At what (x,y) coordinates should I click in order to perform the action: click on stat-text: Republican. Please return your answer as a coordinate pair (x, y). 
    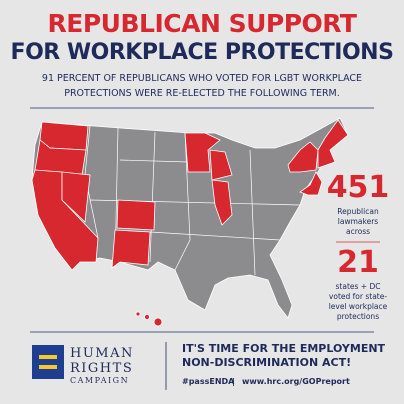
    Looking at the image, I should click on (358, 211).